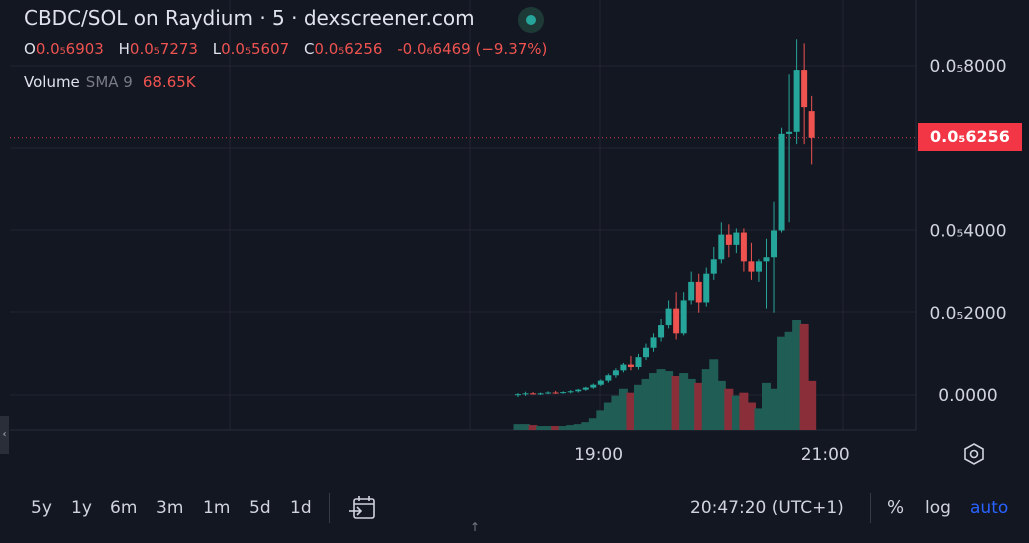 The height and width of the screenshot is (543, 1029). What do you see at coordinates (255, 49) in the screenshot?
I see `low-value: 0.0₅5607` at bounding box center [255, 49].